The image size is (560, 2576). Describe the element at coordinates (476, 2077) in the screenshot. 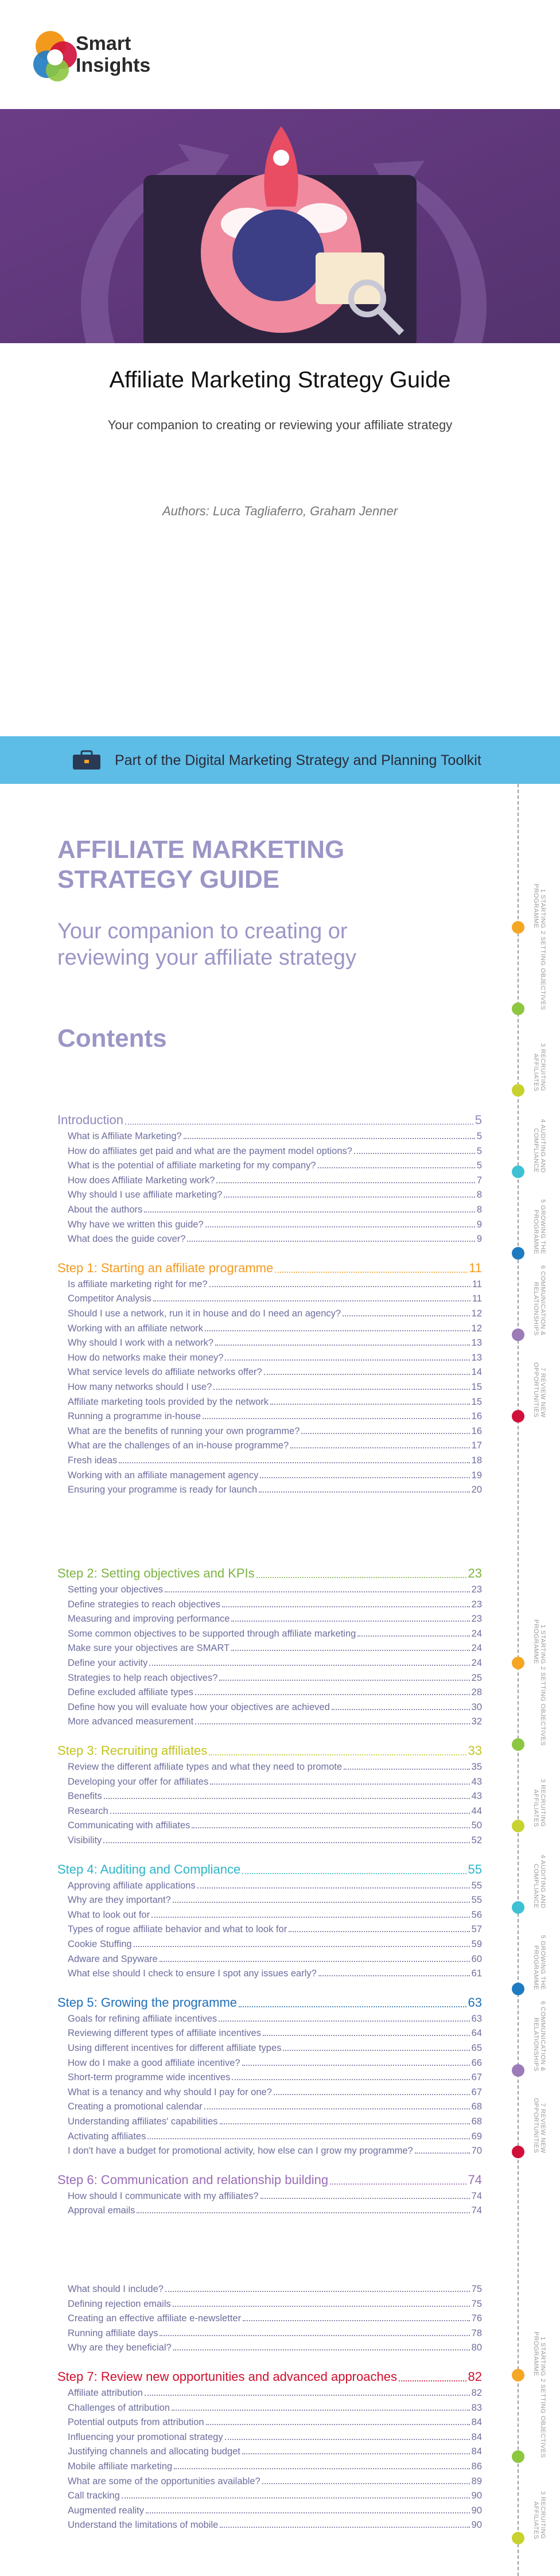

I see `entry-page: 67` at that location.